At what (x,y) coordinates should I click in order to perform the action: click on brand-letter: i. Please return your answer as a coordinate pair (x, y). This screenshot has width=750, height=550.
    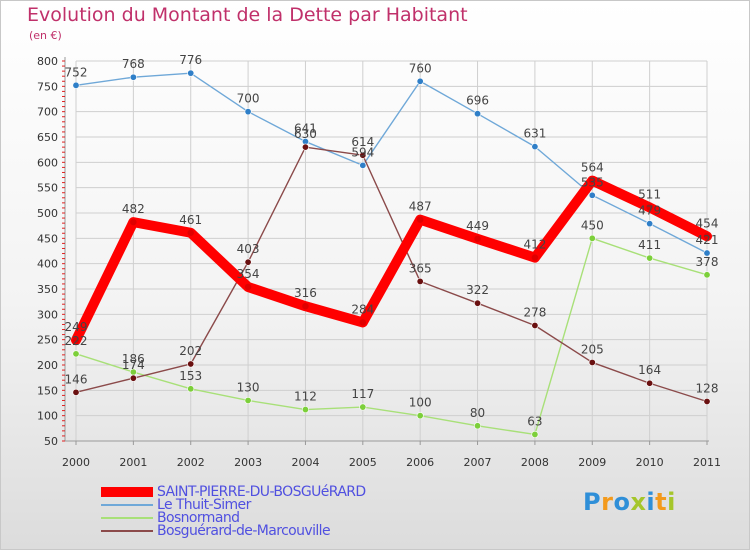
    Looking at the image, I should click on (671, 502).